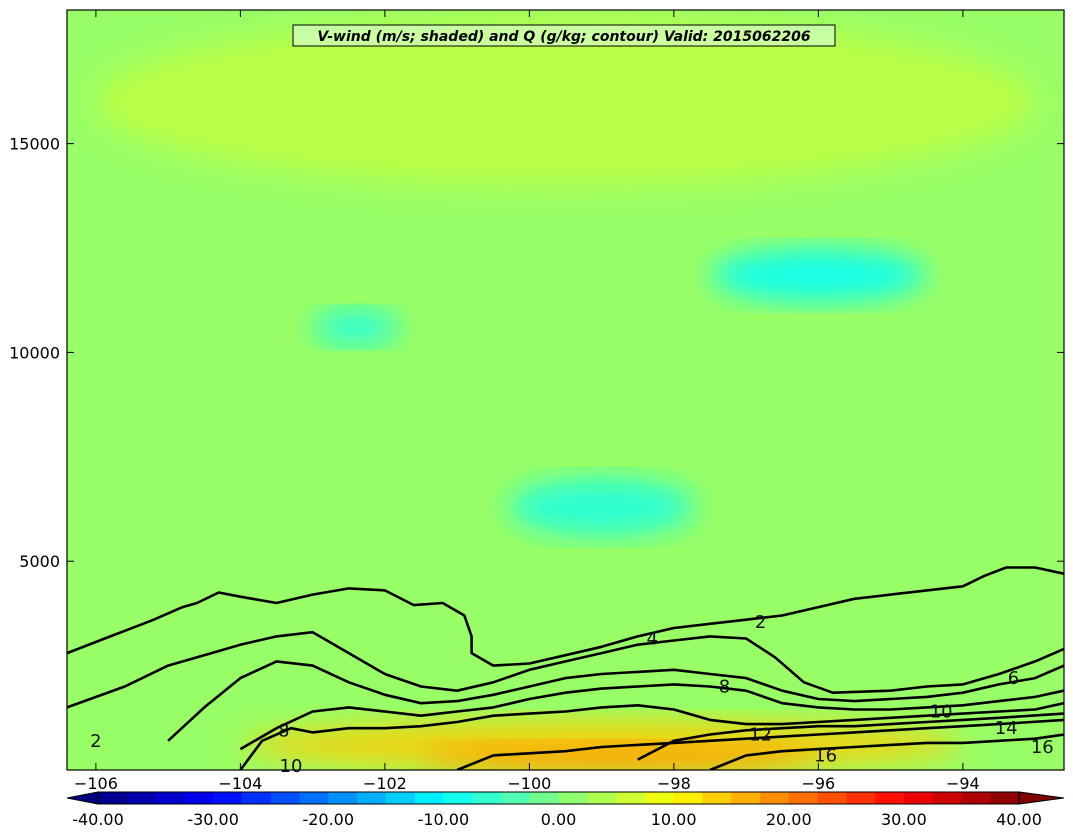  What do you see at coordinates (818, 783) in the screenshot?
I see `x-tick-label: −96` at bounding box center [818, 783].